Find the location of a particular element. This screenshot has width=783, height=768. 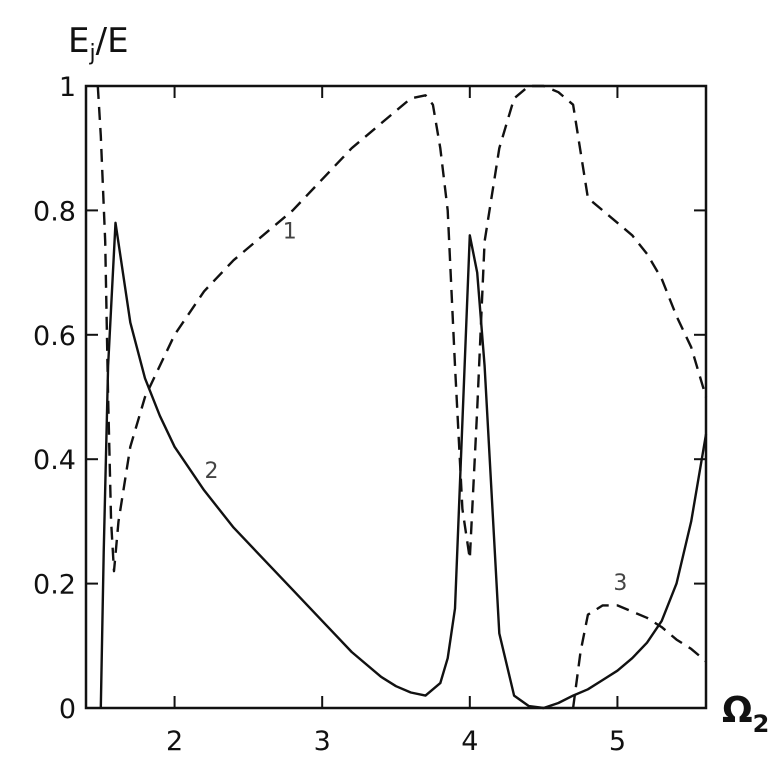

curve-label-3: 3 is located at coordinates (620, 583).